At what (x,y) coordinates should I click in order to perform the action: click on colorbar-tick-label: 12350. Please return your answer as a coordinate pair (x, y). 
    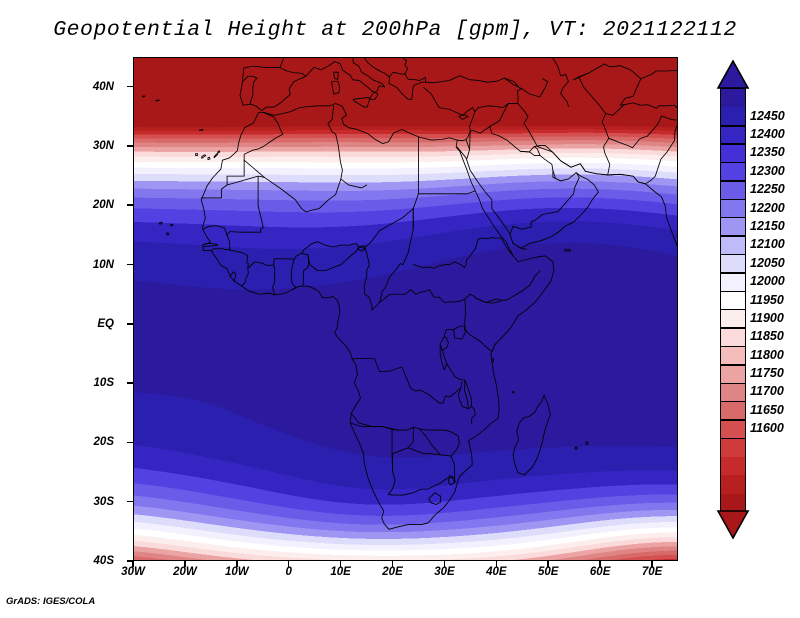
    Looking at the image, I should click on (767, 152).